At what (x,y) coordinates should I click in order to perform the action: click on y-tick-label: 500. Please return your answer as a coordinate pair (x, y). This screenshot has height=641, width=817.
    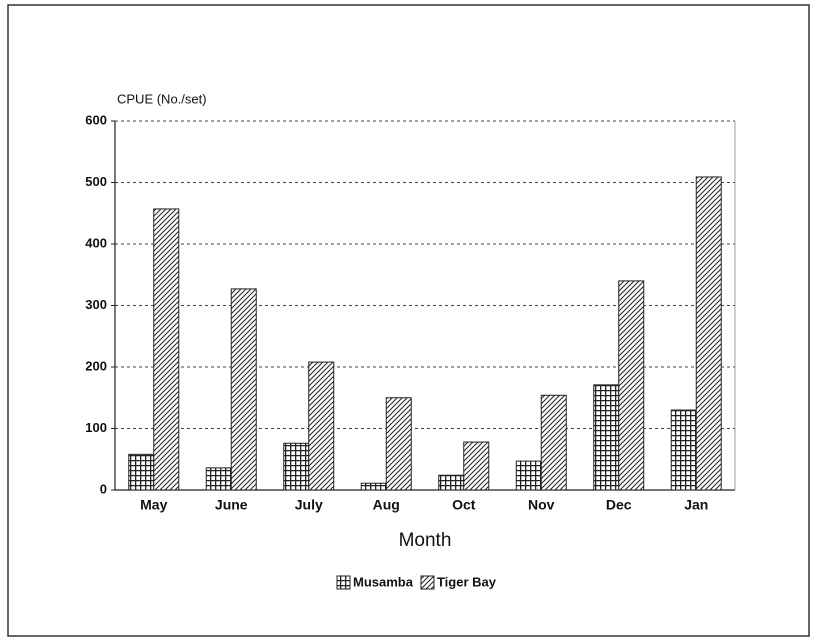
    Looking at the image, I should click on (96, 181).